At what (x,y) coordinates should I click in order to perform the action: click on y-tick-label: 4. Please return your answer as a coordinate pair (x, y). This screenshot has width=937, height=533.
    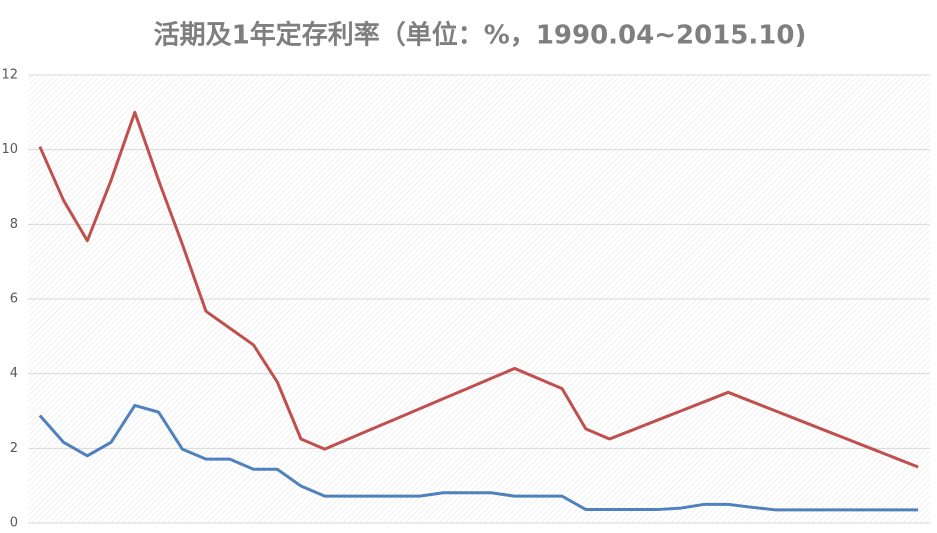
    Looking at the image, I should click on (14, 373).